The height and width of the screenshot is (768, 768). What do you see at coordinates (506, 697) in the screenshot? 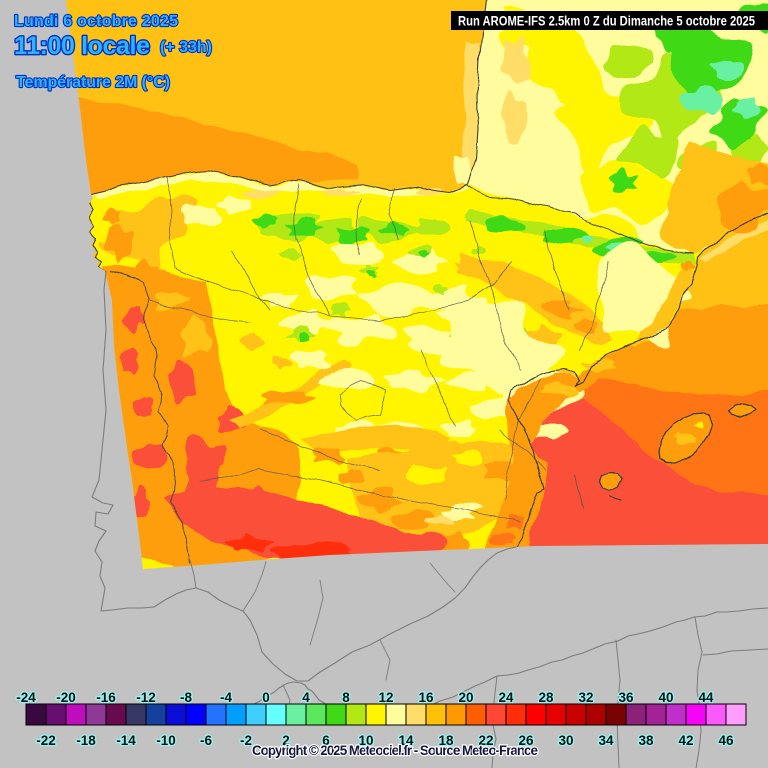
I see `svg-text: 24` at bounding box center [506, 697].